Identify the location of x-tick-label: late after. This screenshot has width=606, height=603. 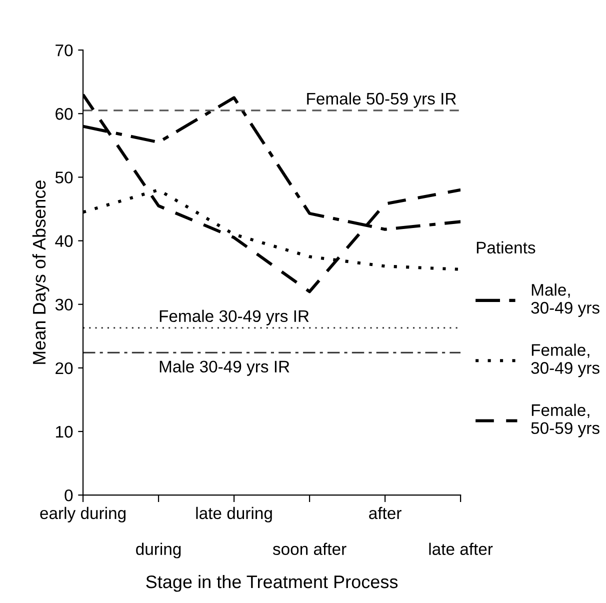
(461, 549).